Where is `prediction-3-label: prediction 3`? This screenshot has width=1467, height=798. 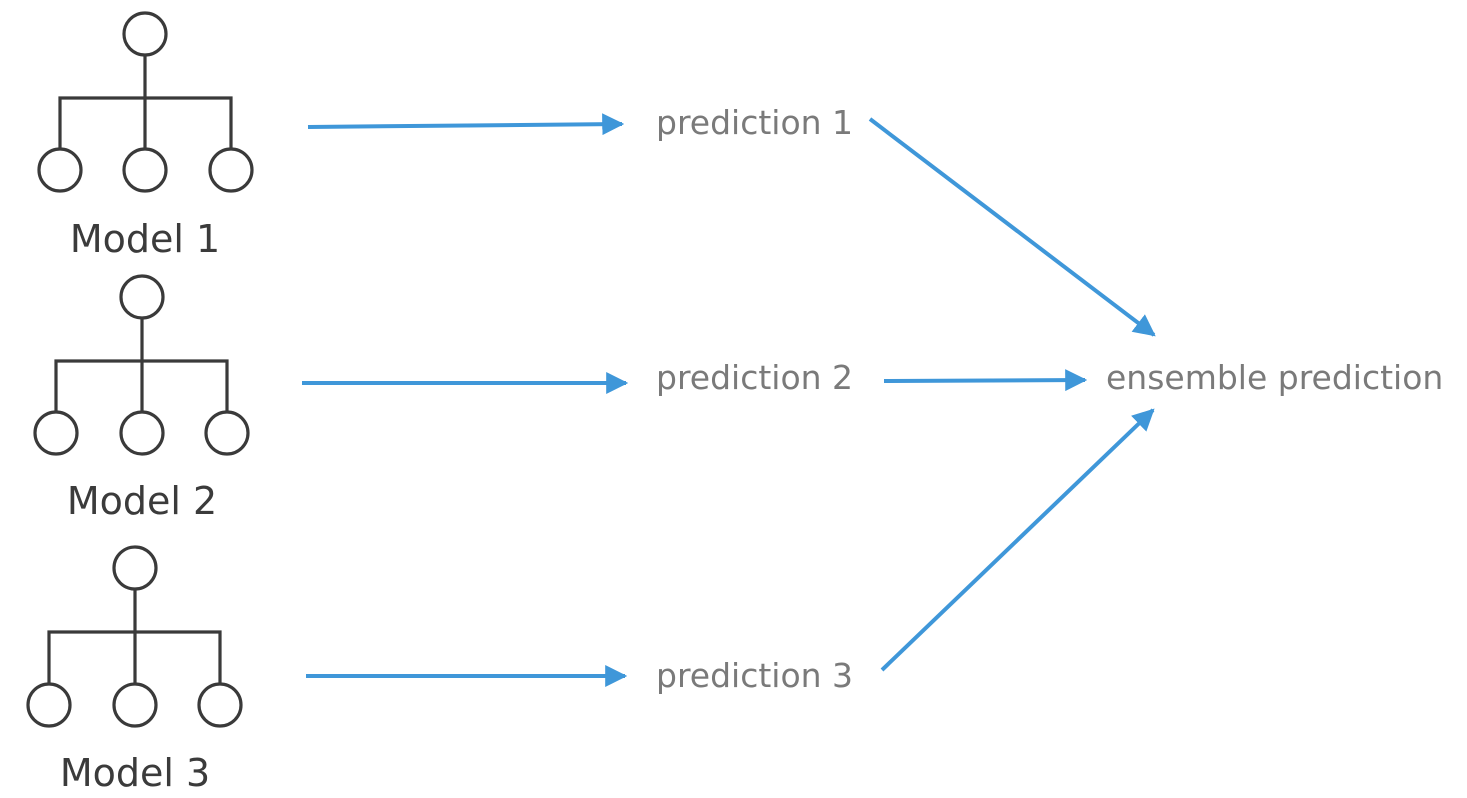 prediction-3-label: prediction 3 is located at coordinates (754, 675).